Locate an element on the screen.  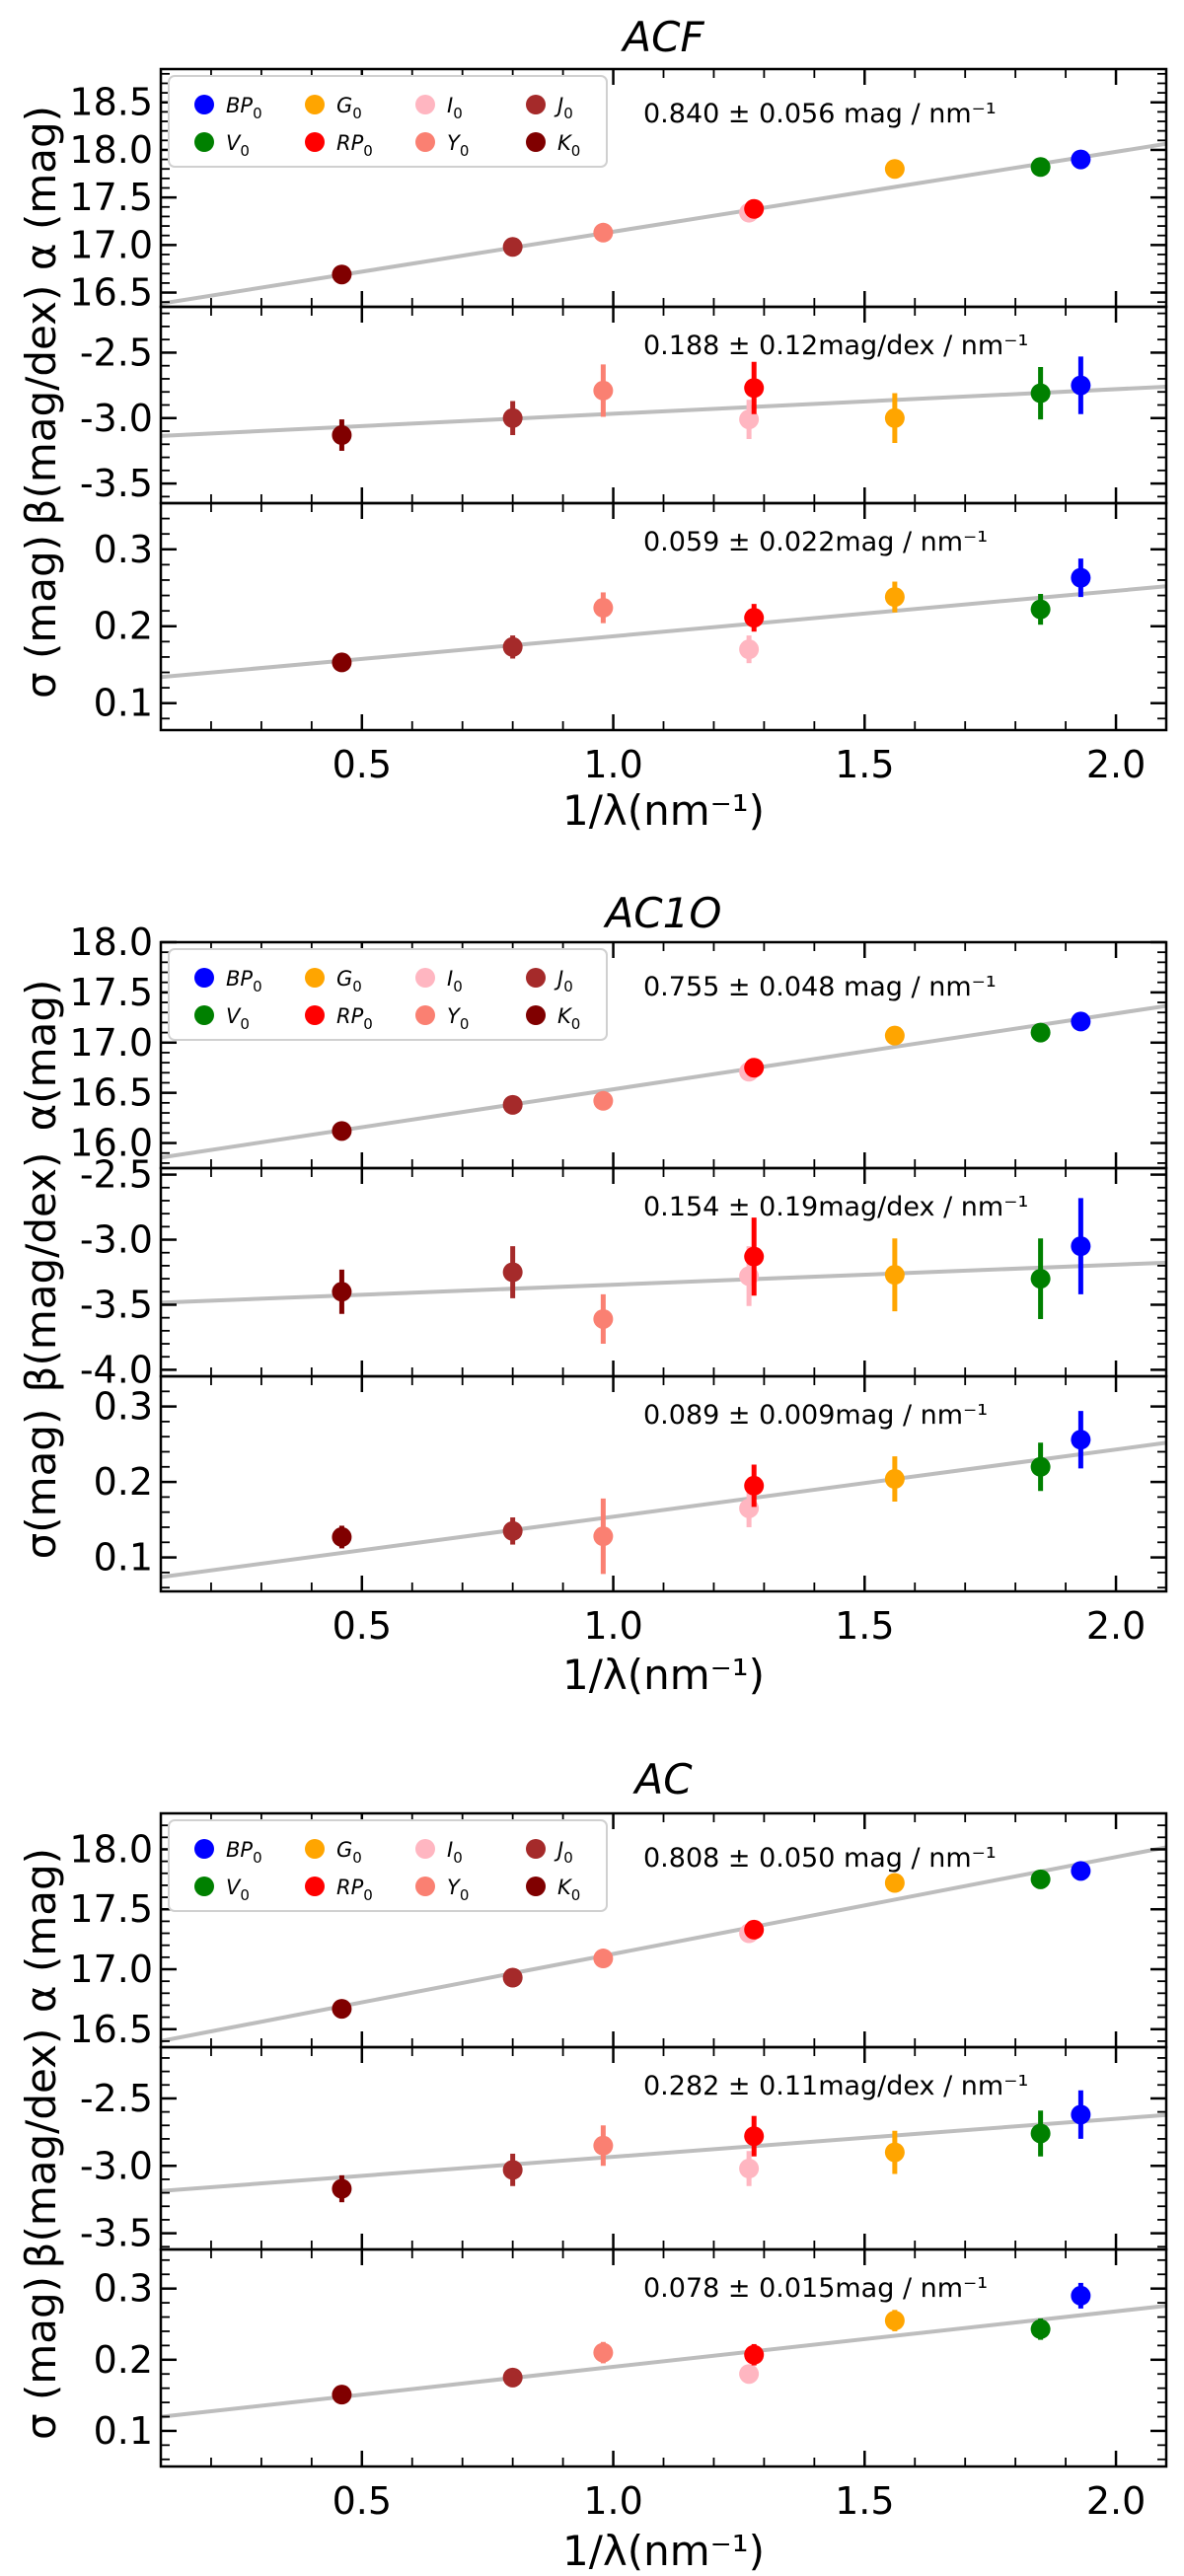
chart-title: AC1O is located at coordinates (662, 913).